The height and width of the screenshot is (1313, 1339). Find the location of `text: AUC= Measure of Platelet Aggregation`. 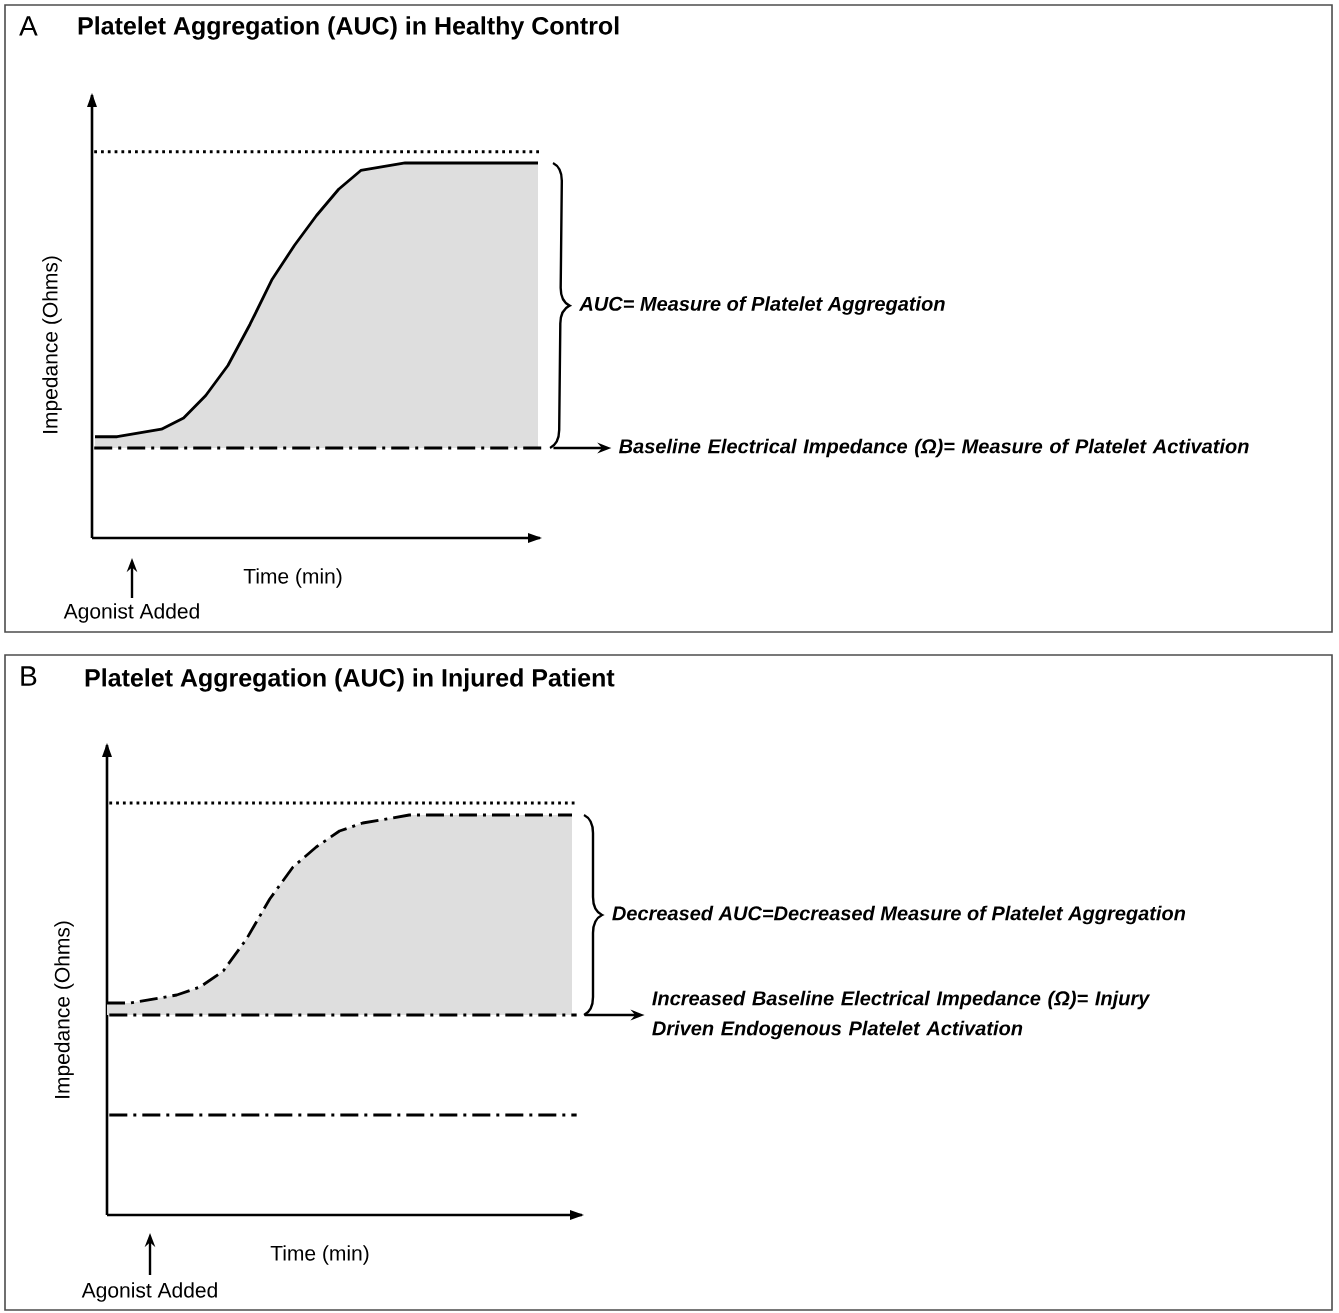

text: AUC= Measure of Platelet Aggregation is located at coordinates (761, 305).